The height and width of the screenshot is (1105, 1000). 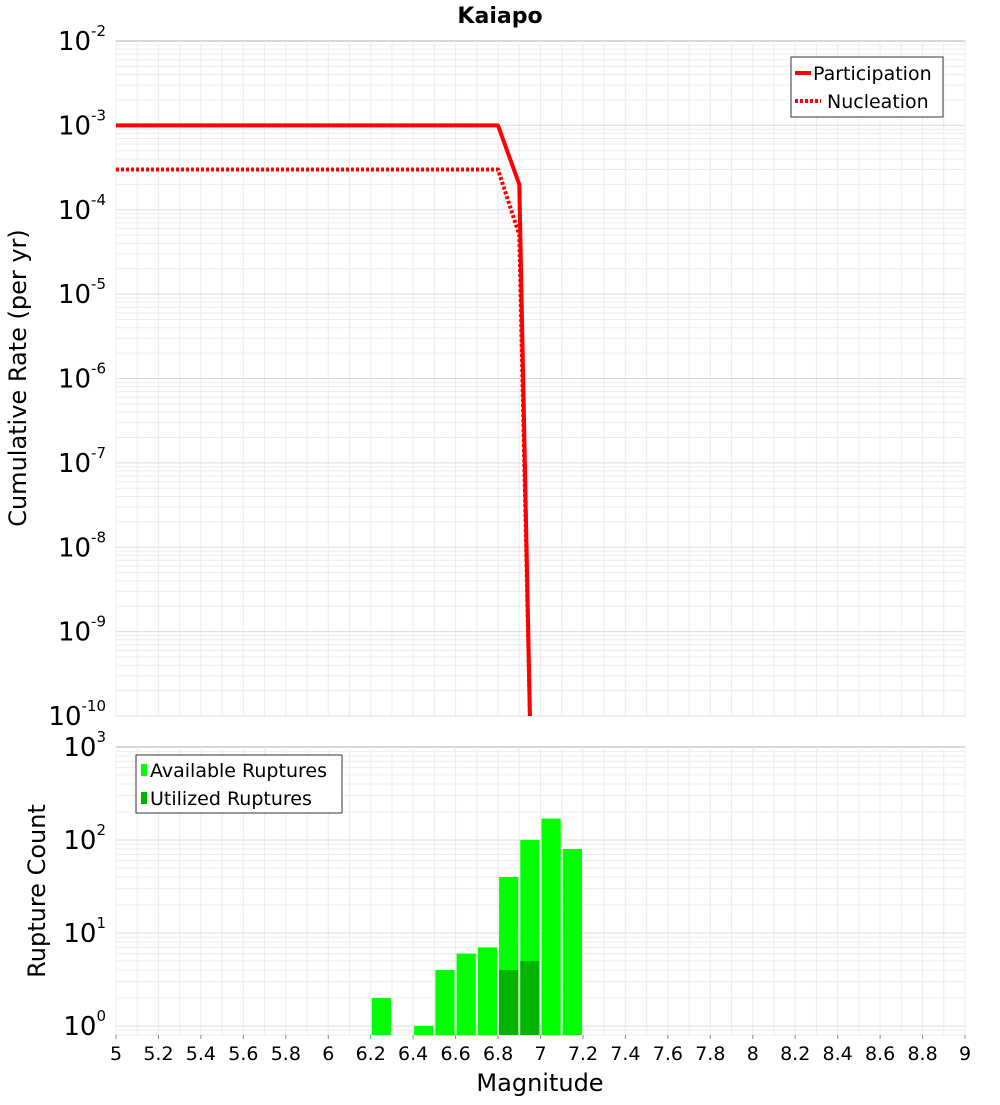 What do you see at coordinates (82, 39) in the screenshot?
I see `rate-y-tick-label: 10⁻²` at bounding box center [82, 39].